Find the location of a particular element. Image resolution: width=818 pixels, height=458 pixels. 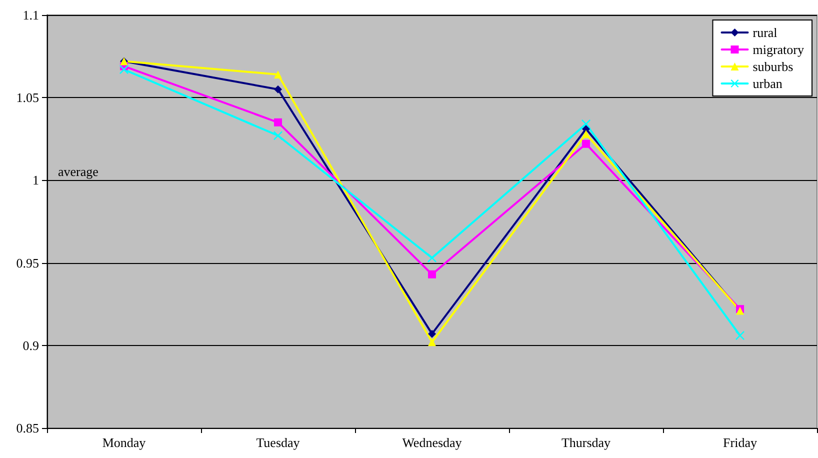

x-tick-label: Friday is located at coordinates (740, 442).